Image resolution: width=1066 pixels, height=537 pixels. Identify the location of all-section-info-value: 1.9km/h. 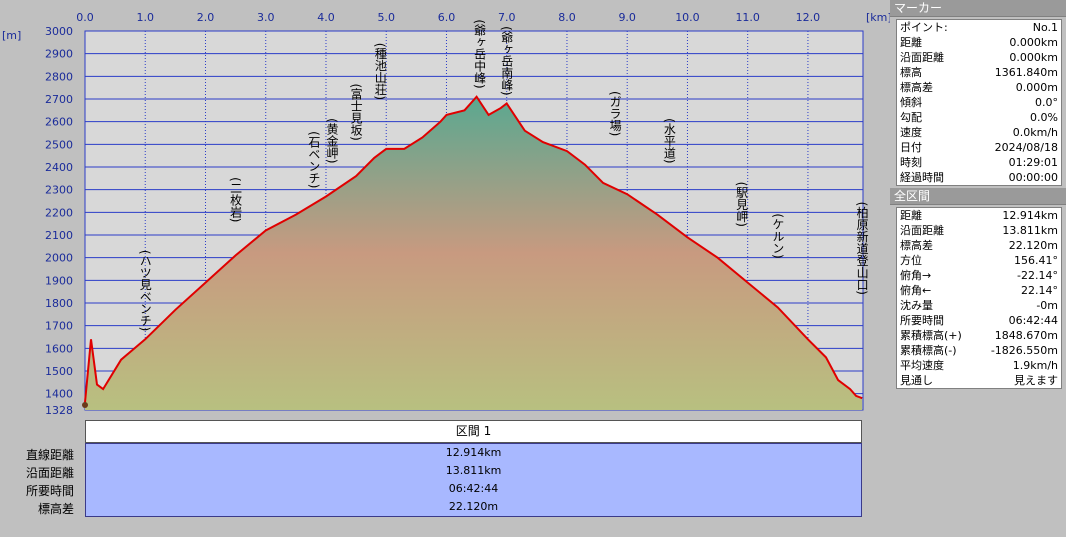
(1035, 365).